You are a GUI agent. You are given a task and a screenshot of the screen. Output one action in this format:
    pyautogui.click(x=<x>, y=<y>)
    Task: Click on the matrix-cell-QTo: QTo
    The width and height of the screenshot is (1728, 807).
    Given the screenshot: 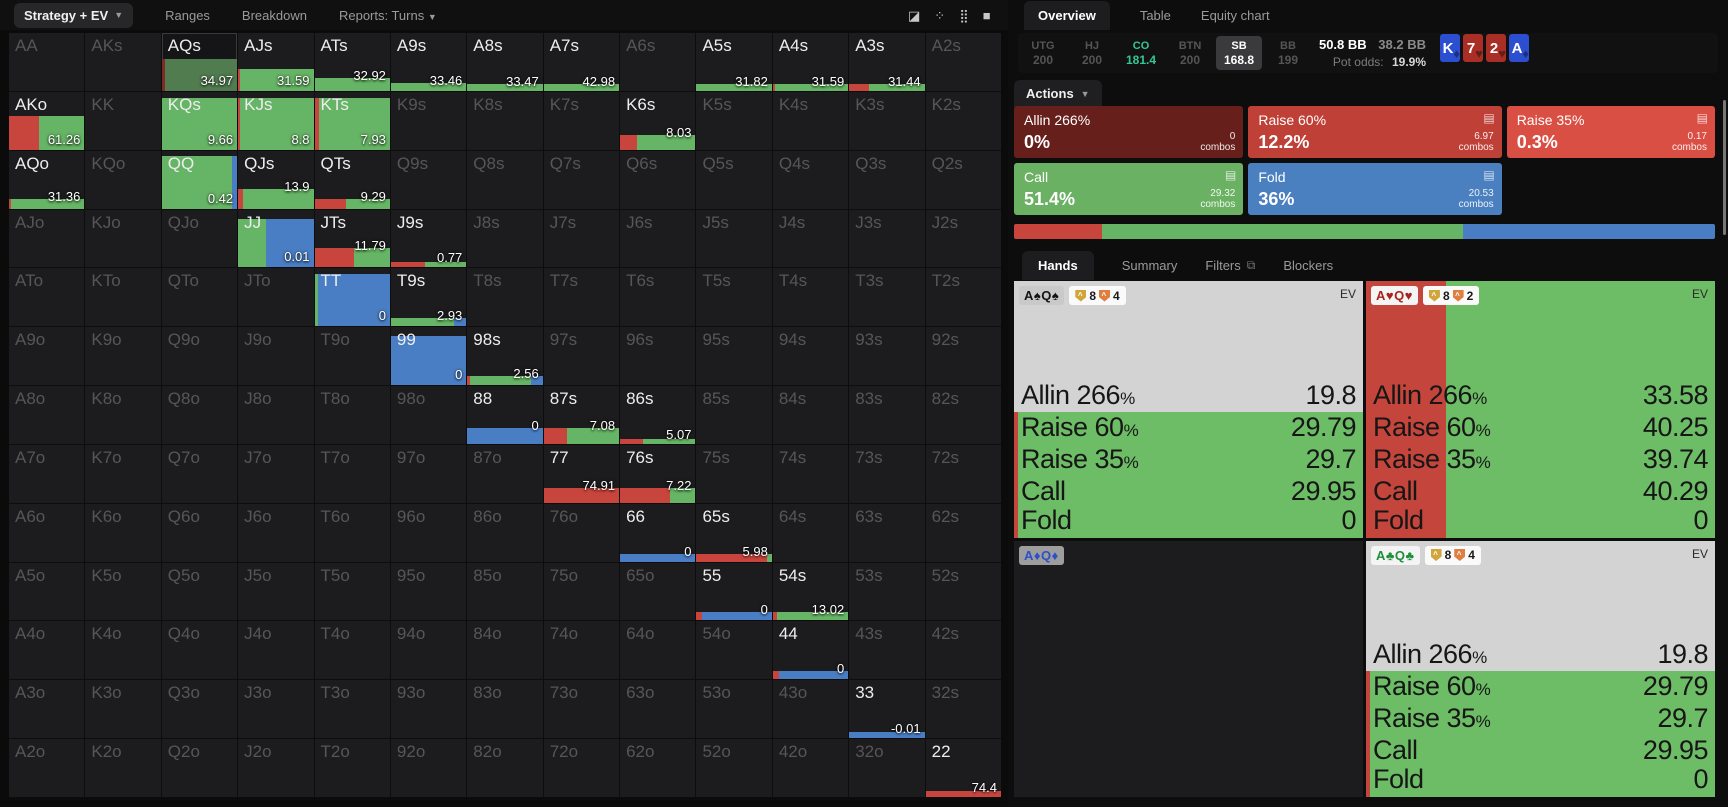 What is the action you would take?
    pyautogui.click(x=199, y=297)
    